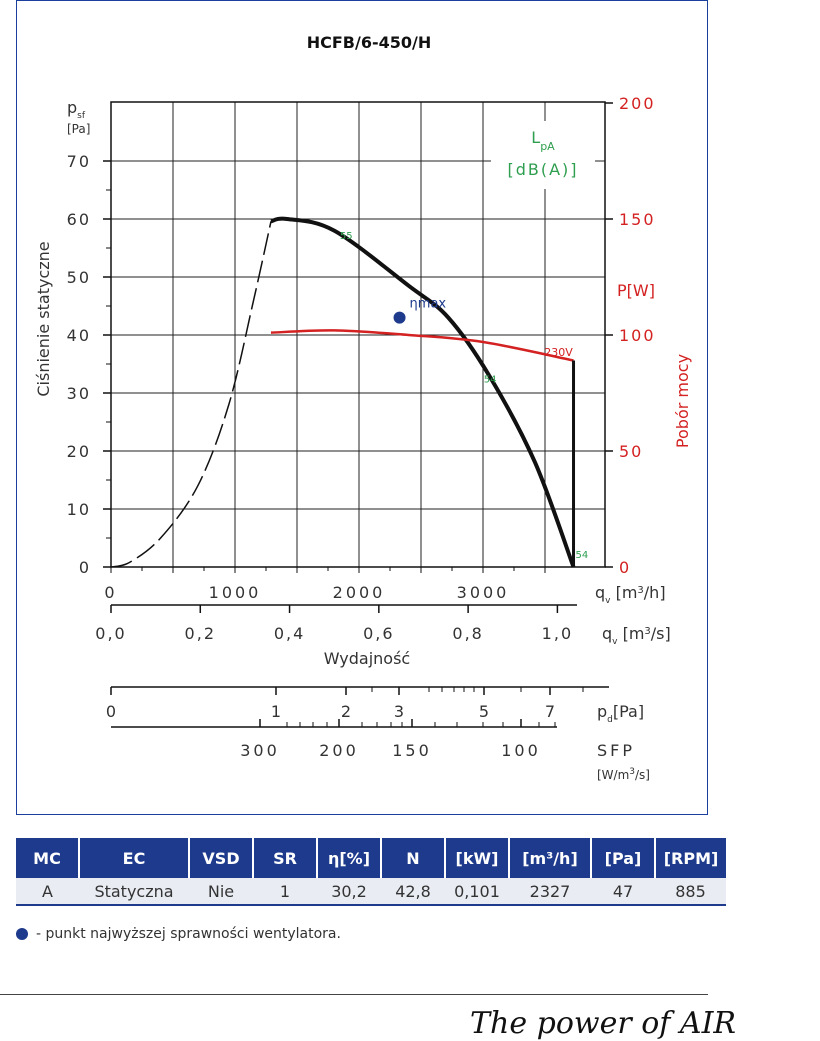  I want to click on cell-vsd: Nie, so click(221, 892).